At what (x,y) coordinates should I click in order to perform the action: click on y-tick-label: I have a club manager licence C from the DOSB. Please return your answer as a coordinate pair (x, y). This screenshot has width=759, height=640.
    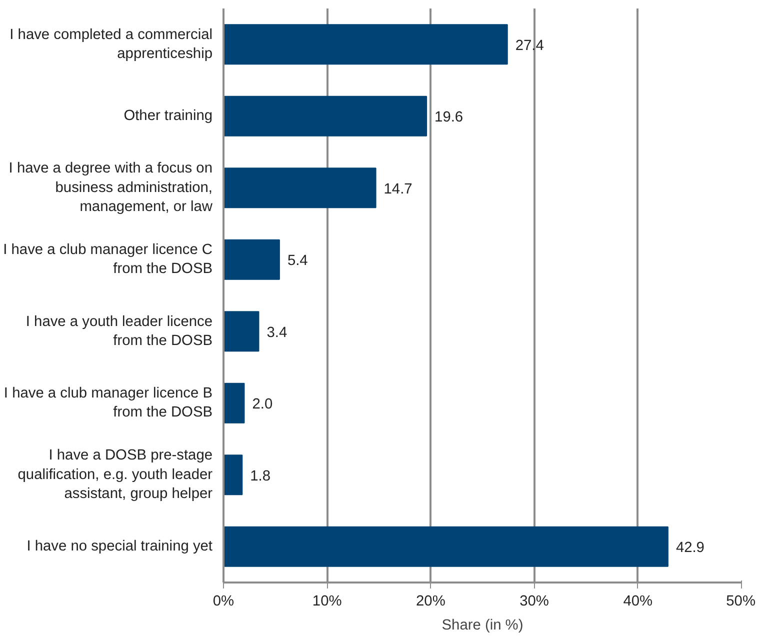
    Looking at the image, I should click on (108, 260).